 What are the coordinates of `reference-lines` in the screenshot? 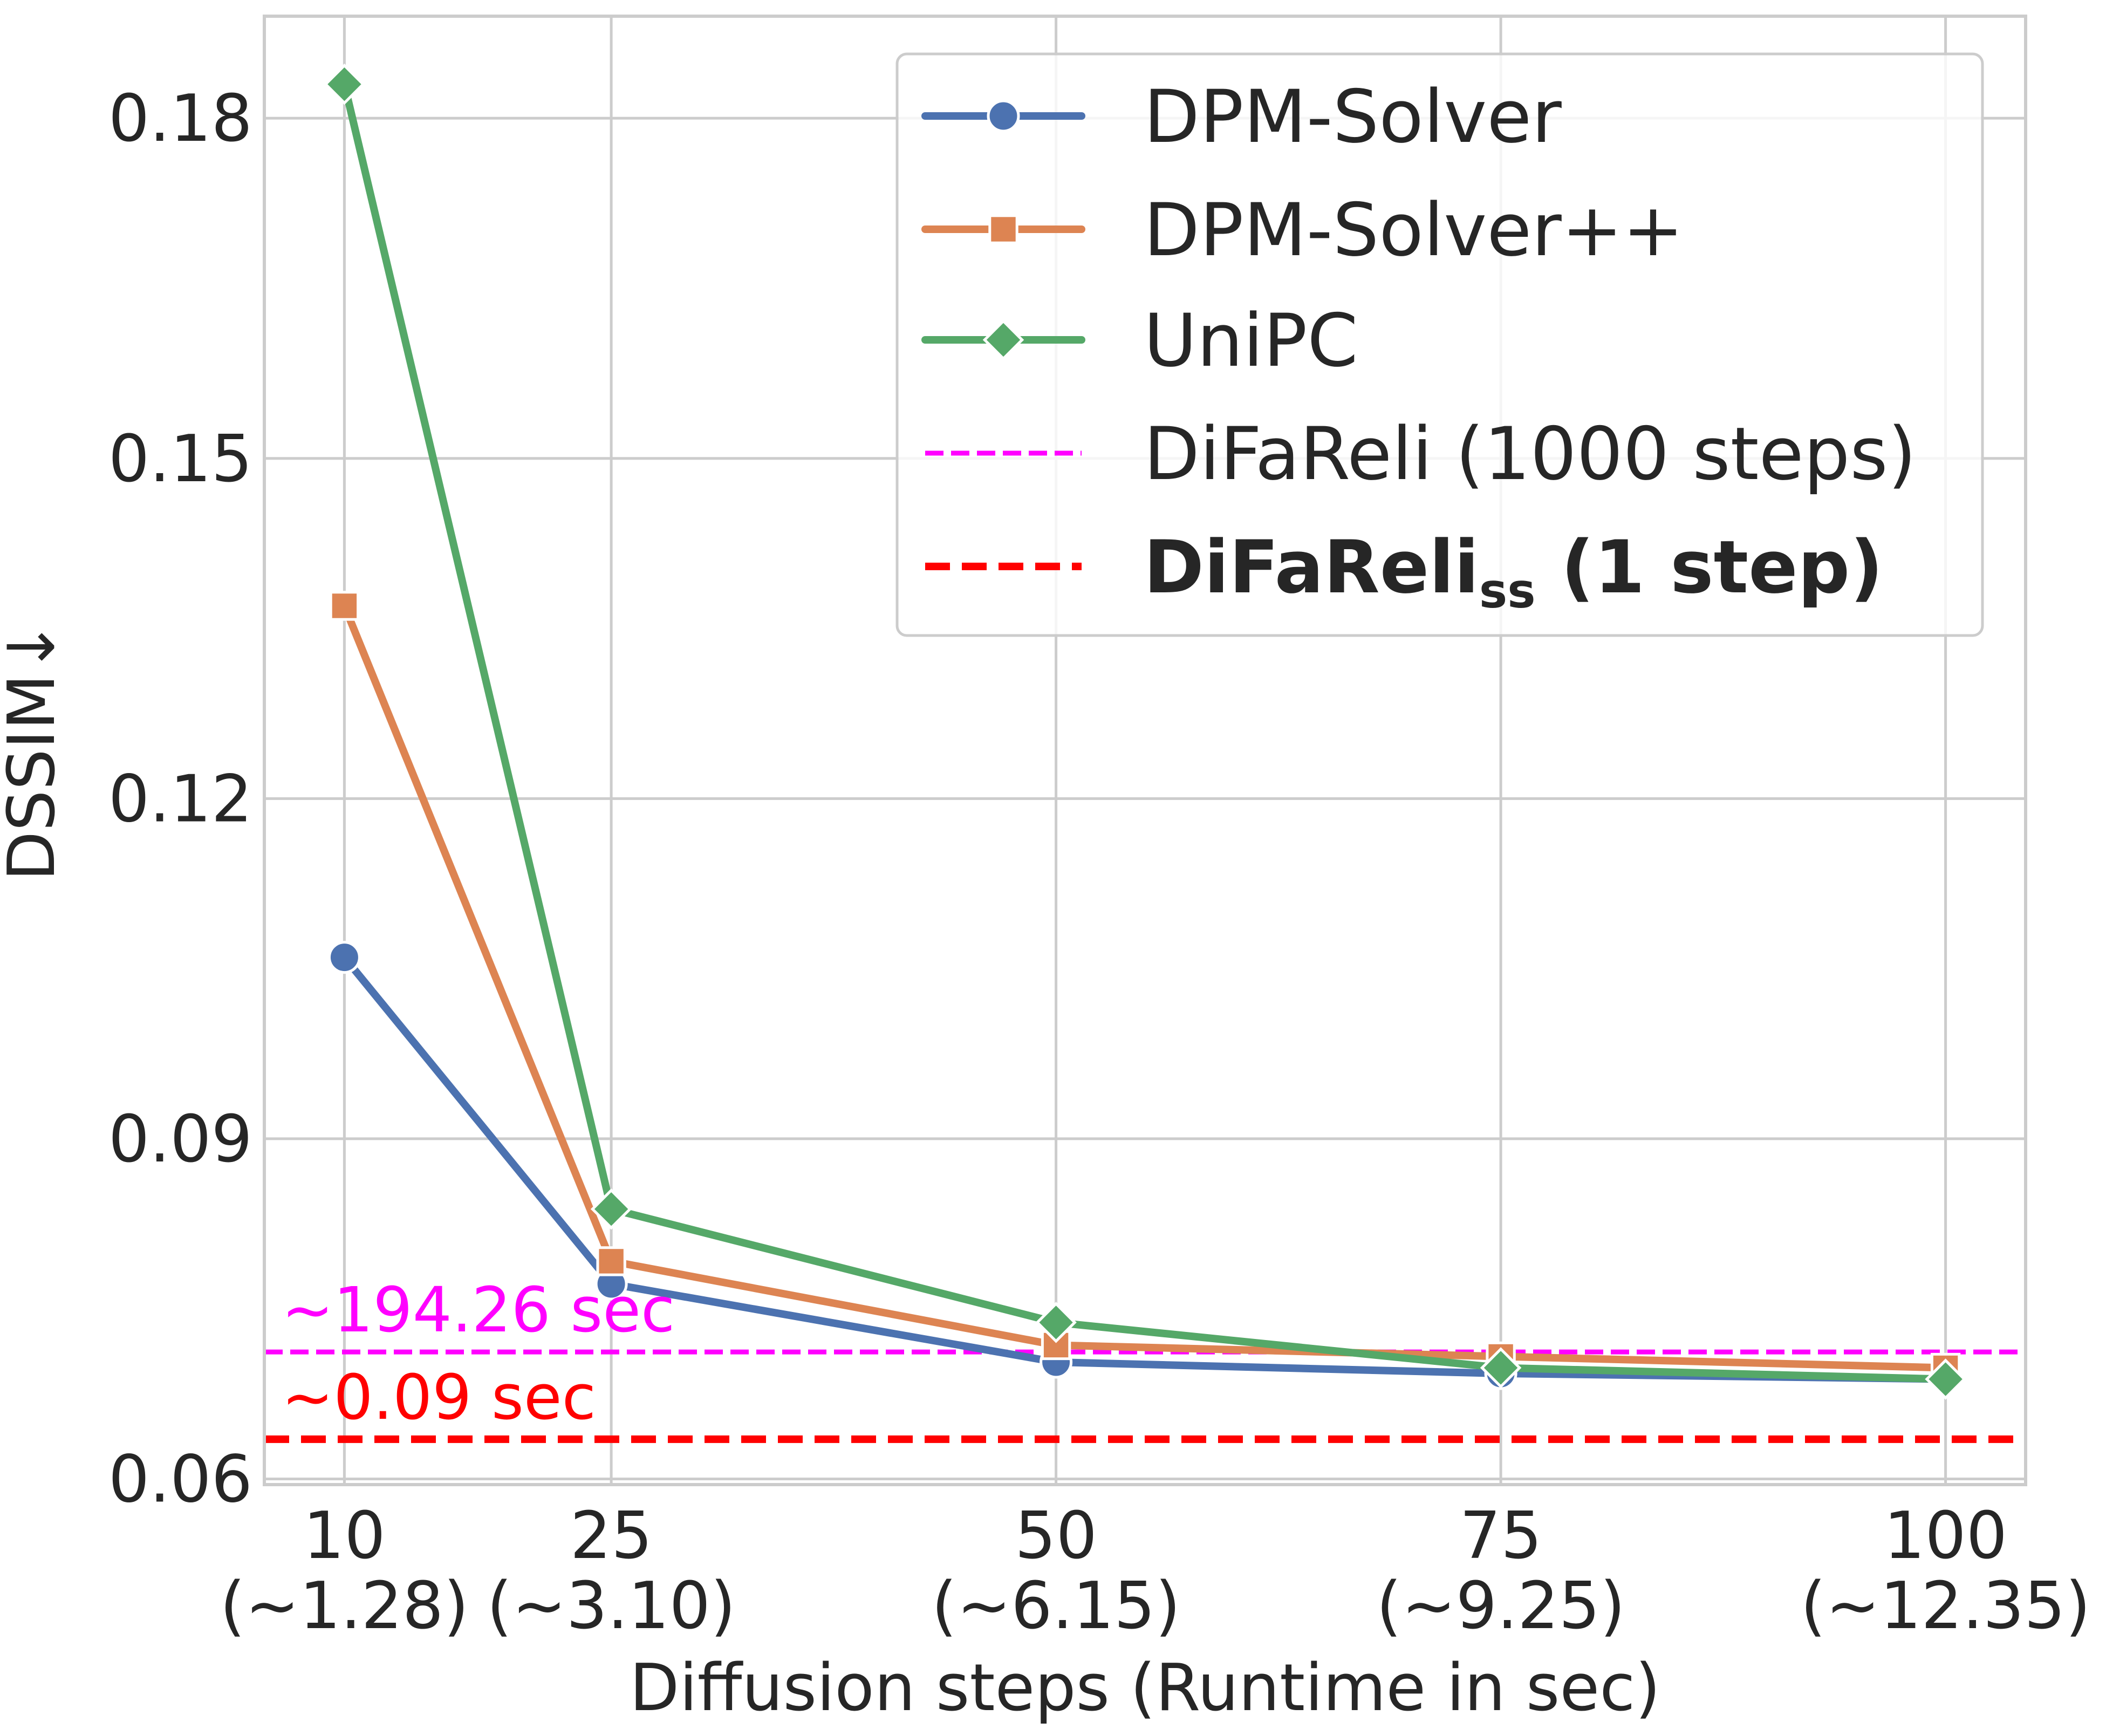 It's located at (1145, 1396).